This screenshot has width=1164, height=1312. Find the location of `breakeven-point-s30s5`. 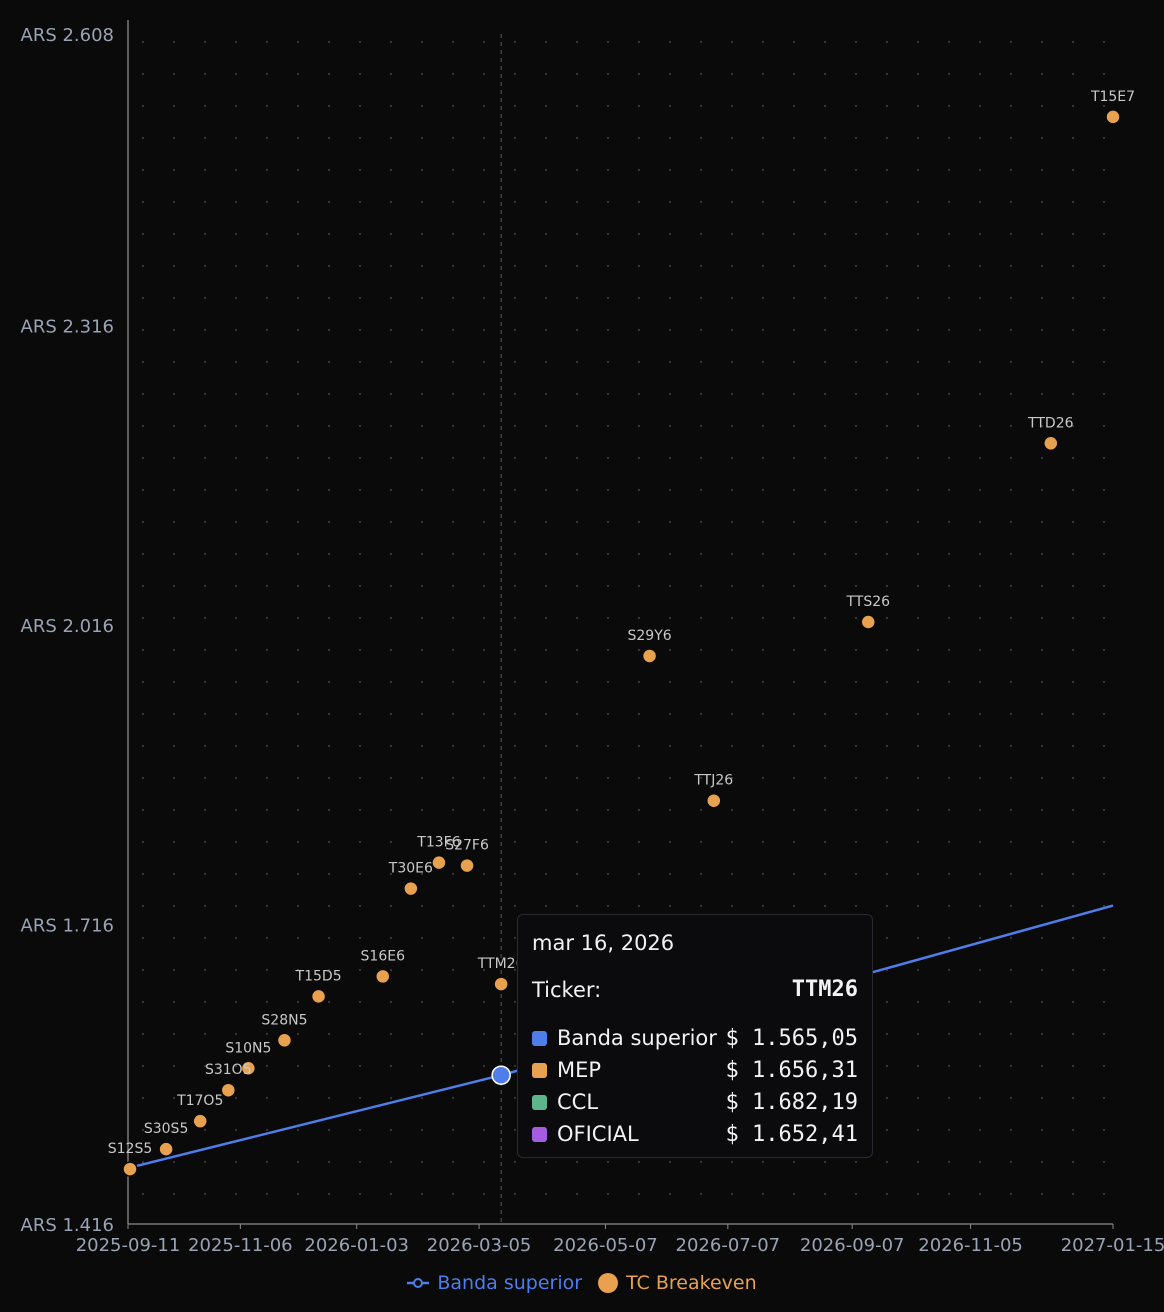

breakeven-point-s30s5 is located at coordinates (166, 1149).